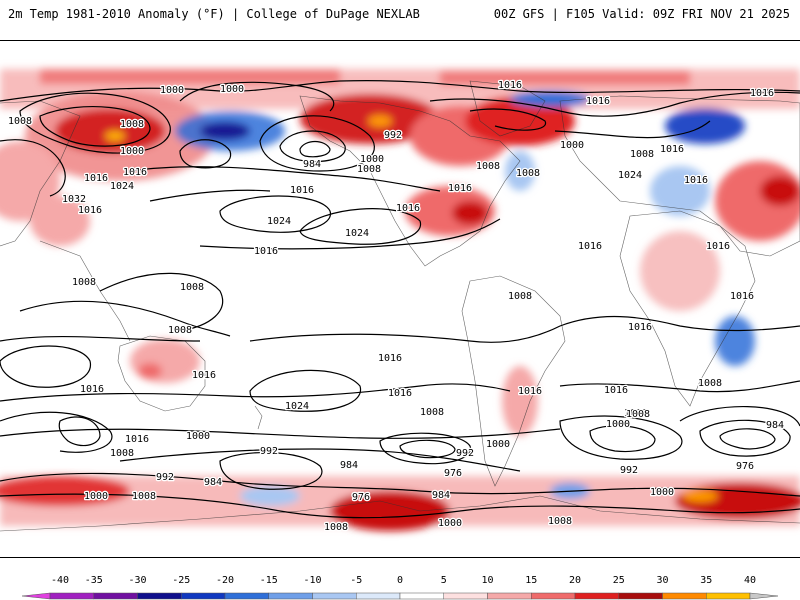 This screenshot has width=800, height=600. I want to click on colorbar-tick-label: 30, so click(662, 580).